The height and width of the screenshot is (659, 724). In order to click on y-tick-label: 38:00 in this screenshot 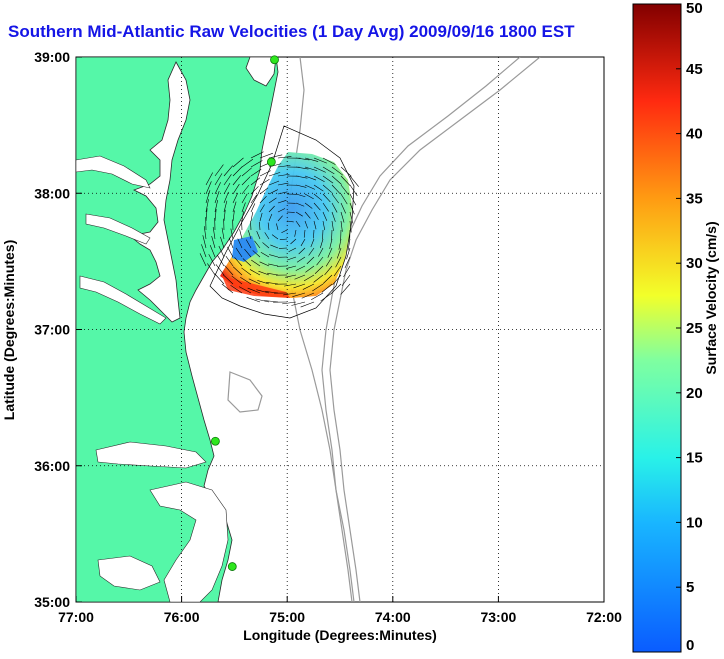, I will do `click(52, 193)`.